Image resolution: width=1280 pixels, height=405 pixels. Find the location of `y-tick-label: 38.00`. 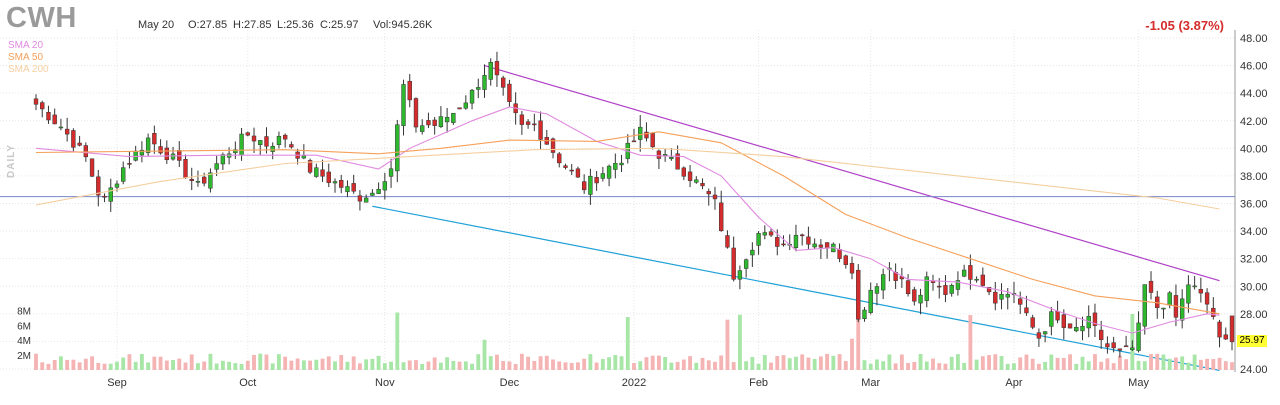

y-tick-label: 38.00 is located at coordinates (1254, 177).